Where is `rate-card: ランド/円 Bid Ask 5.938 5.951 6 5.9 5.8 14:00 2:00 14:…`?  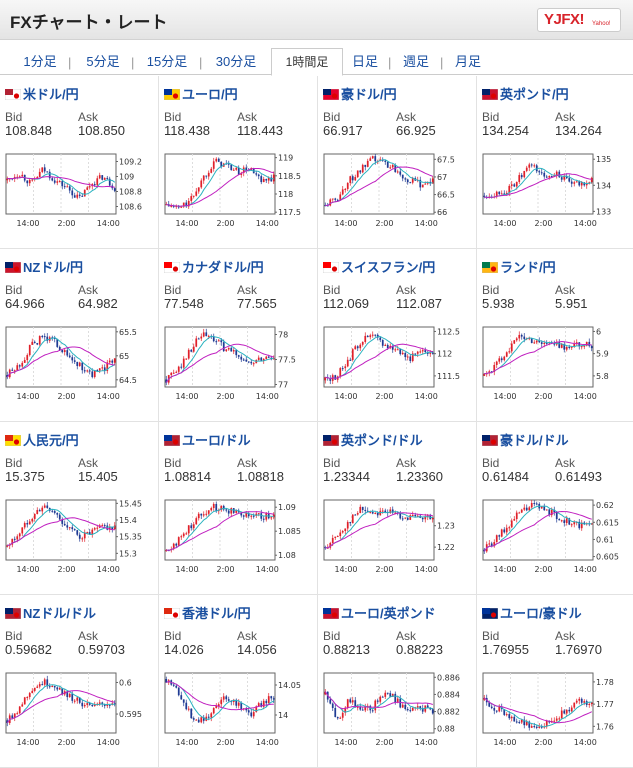 rate-card: ランド/円 Bid Ask 5.938 5.951 6 5.9 5.8 14:00 2:00 14:… is located at coordinates (555, 335).